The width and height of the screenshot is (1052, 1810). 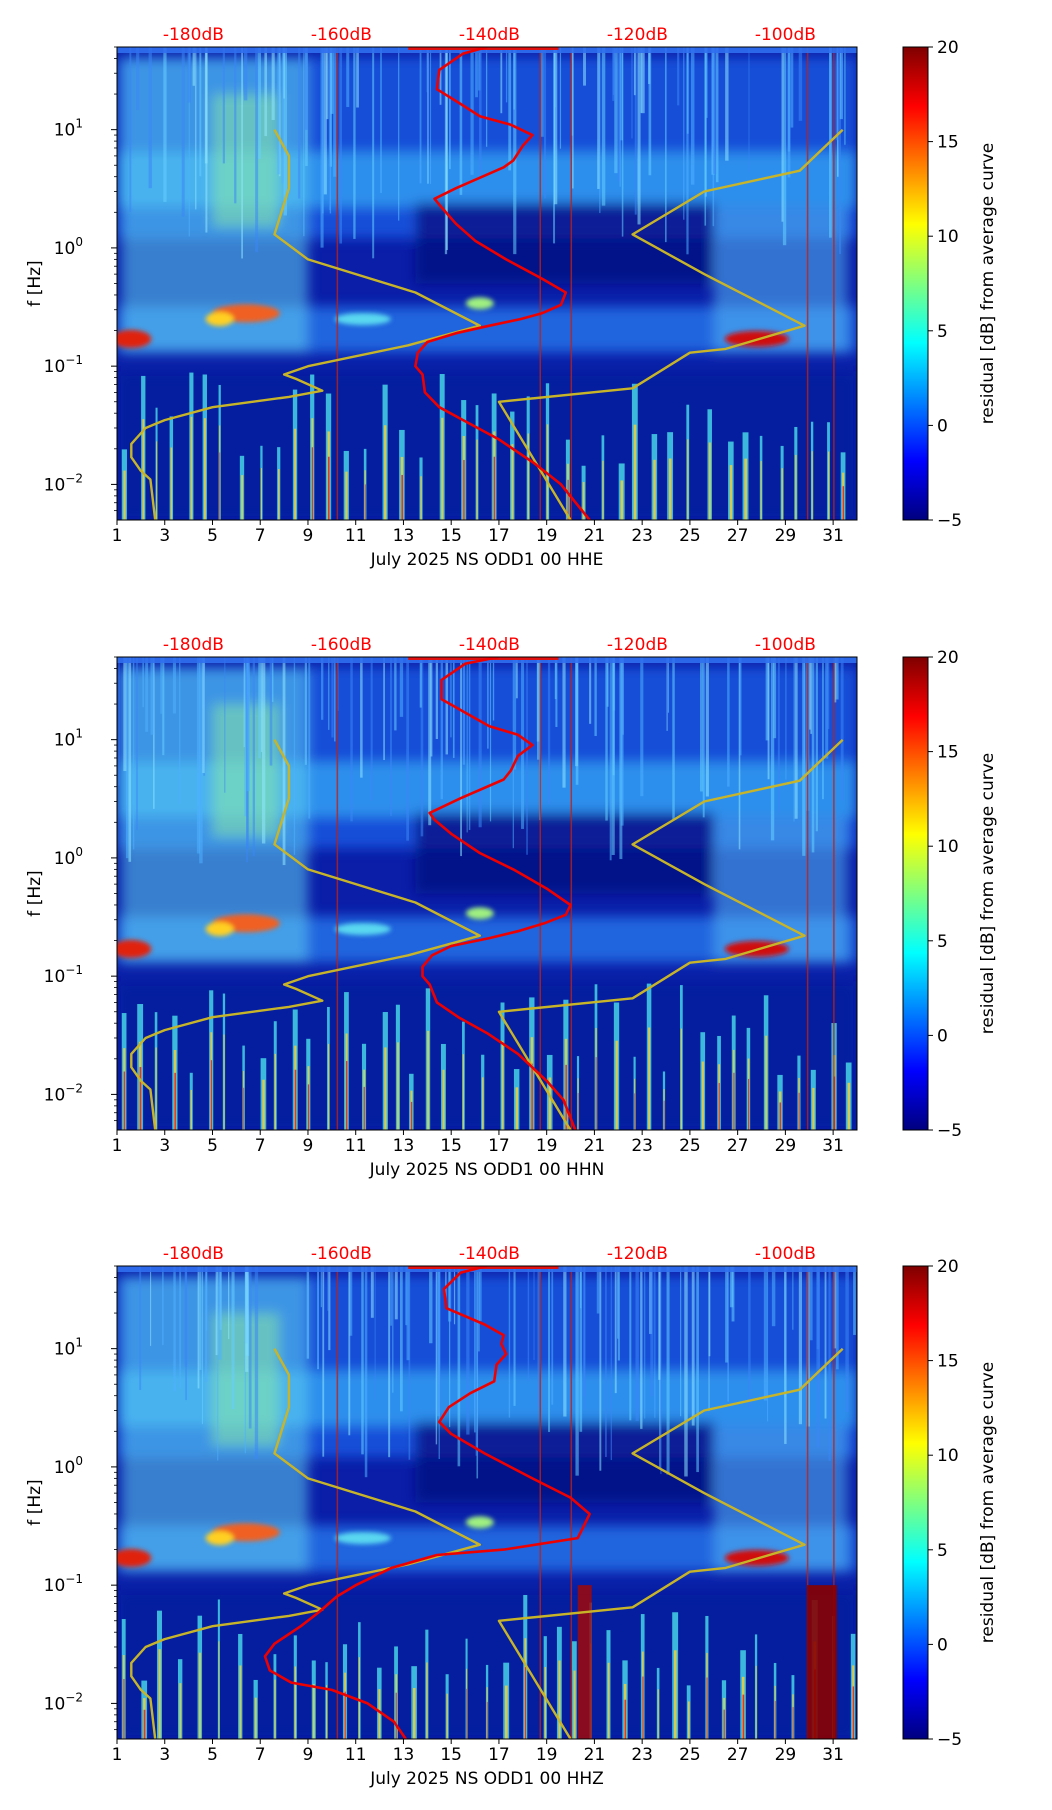 What do you see at coordinates (486, 1056) in the screenshot?
I see `heatmap-streaks-low` at bounding box center [486, 1056].